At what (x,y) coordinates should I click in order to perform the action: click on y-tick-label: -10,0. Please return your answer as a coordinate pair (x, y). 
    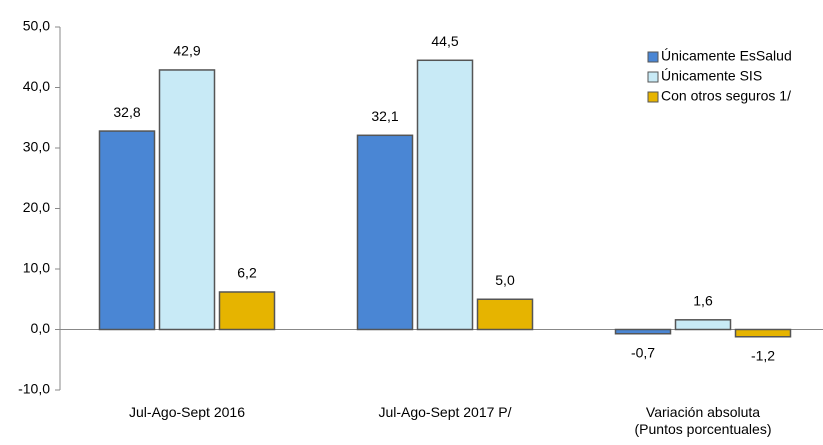
    Looking at the image, I should click on (34, 389).